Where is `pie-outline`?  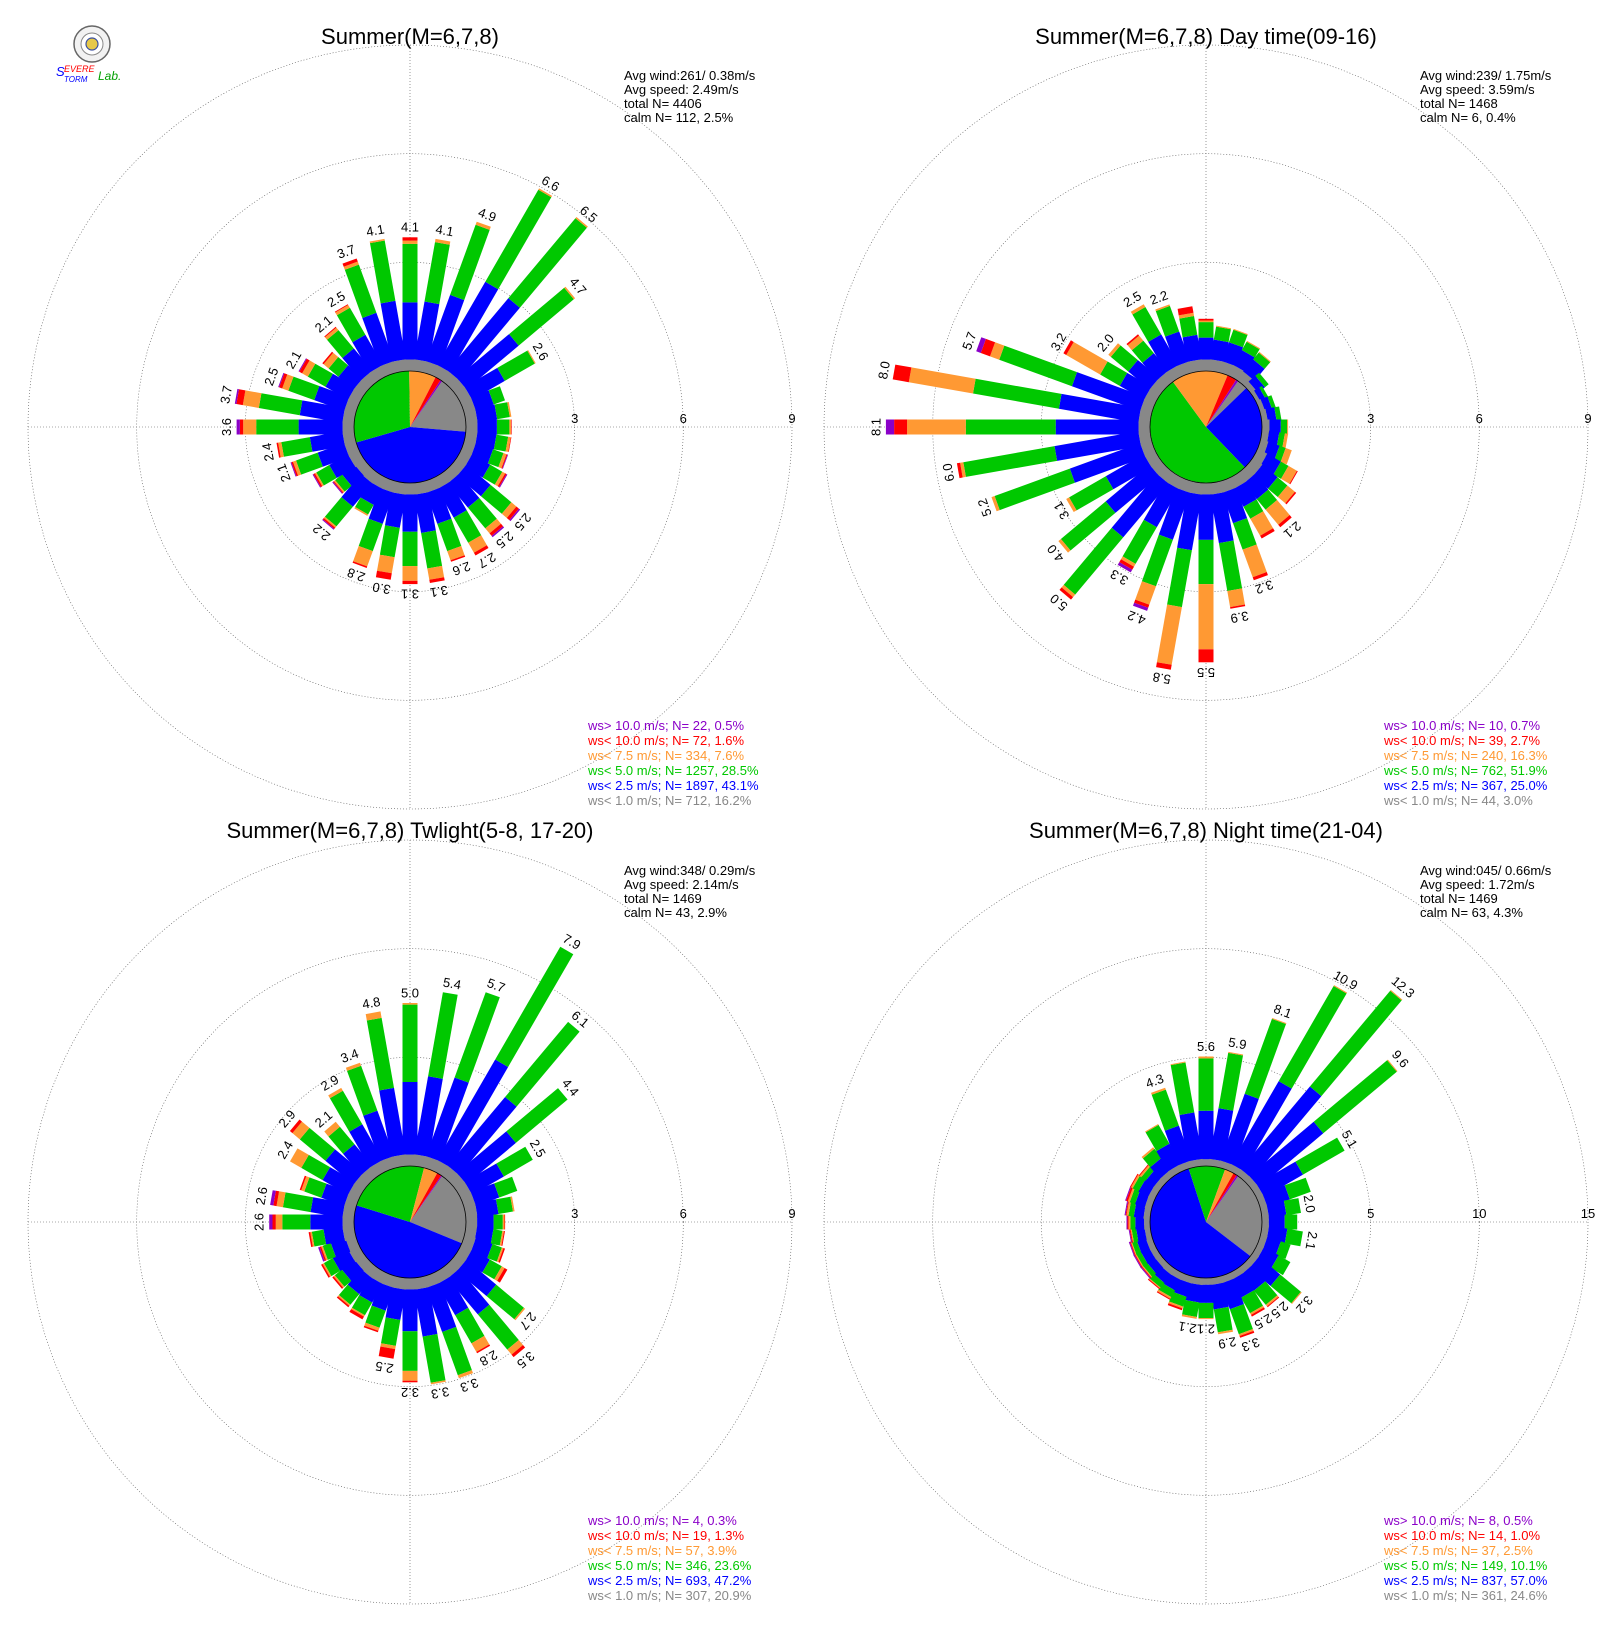
pie-outline is located at coordinates (410, 427).